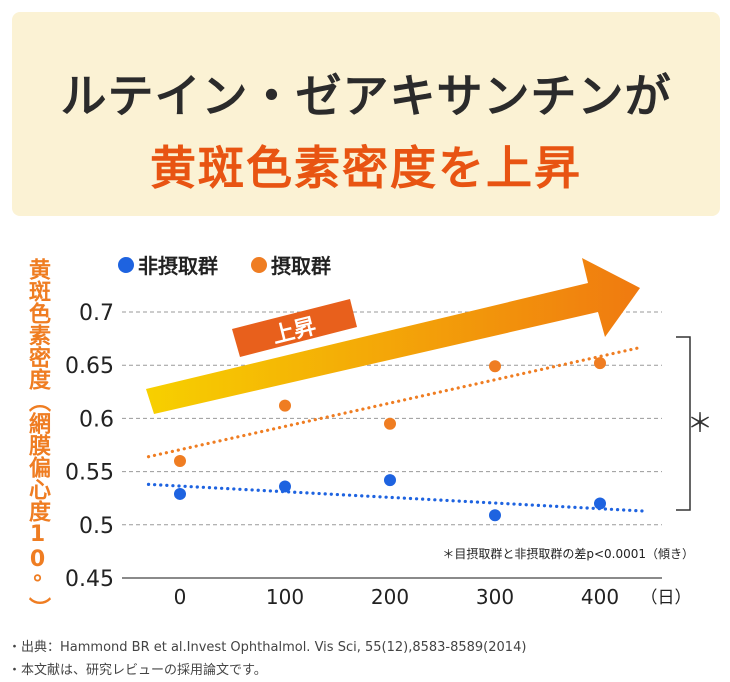  Describe the element at coordinates (366, 168) in the screenshot. I see `title-line-2: 黄斑色素密度を上昇` at that location.